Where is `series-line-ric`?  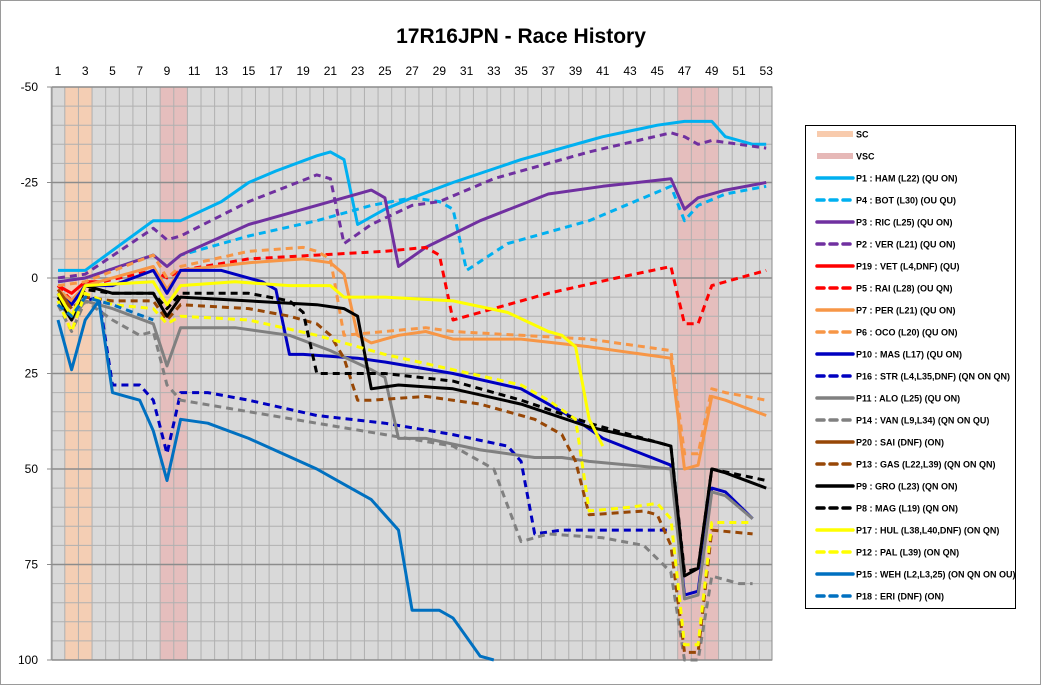 series-line-ric is located at coordinates (412, 230).